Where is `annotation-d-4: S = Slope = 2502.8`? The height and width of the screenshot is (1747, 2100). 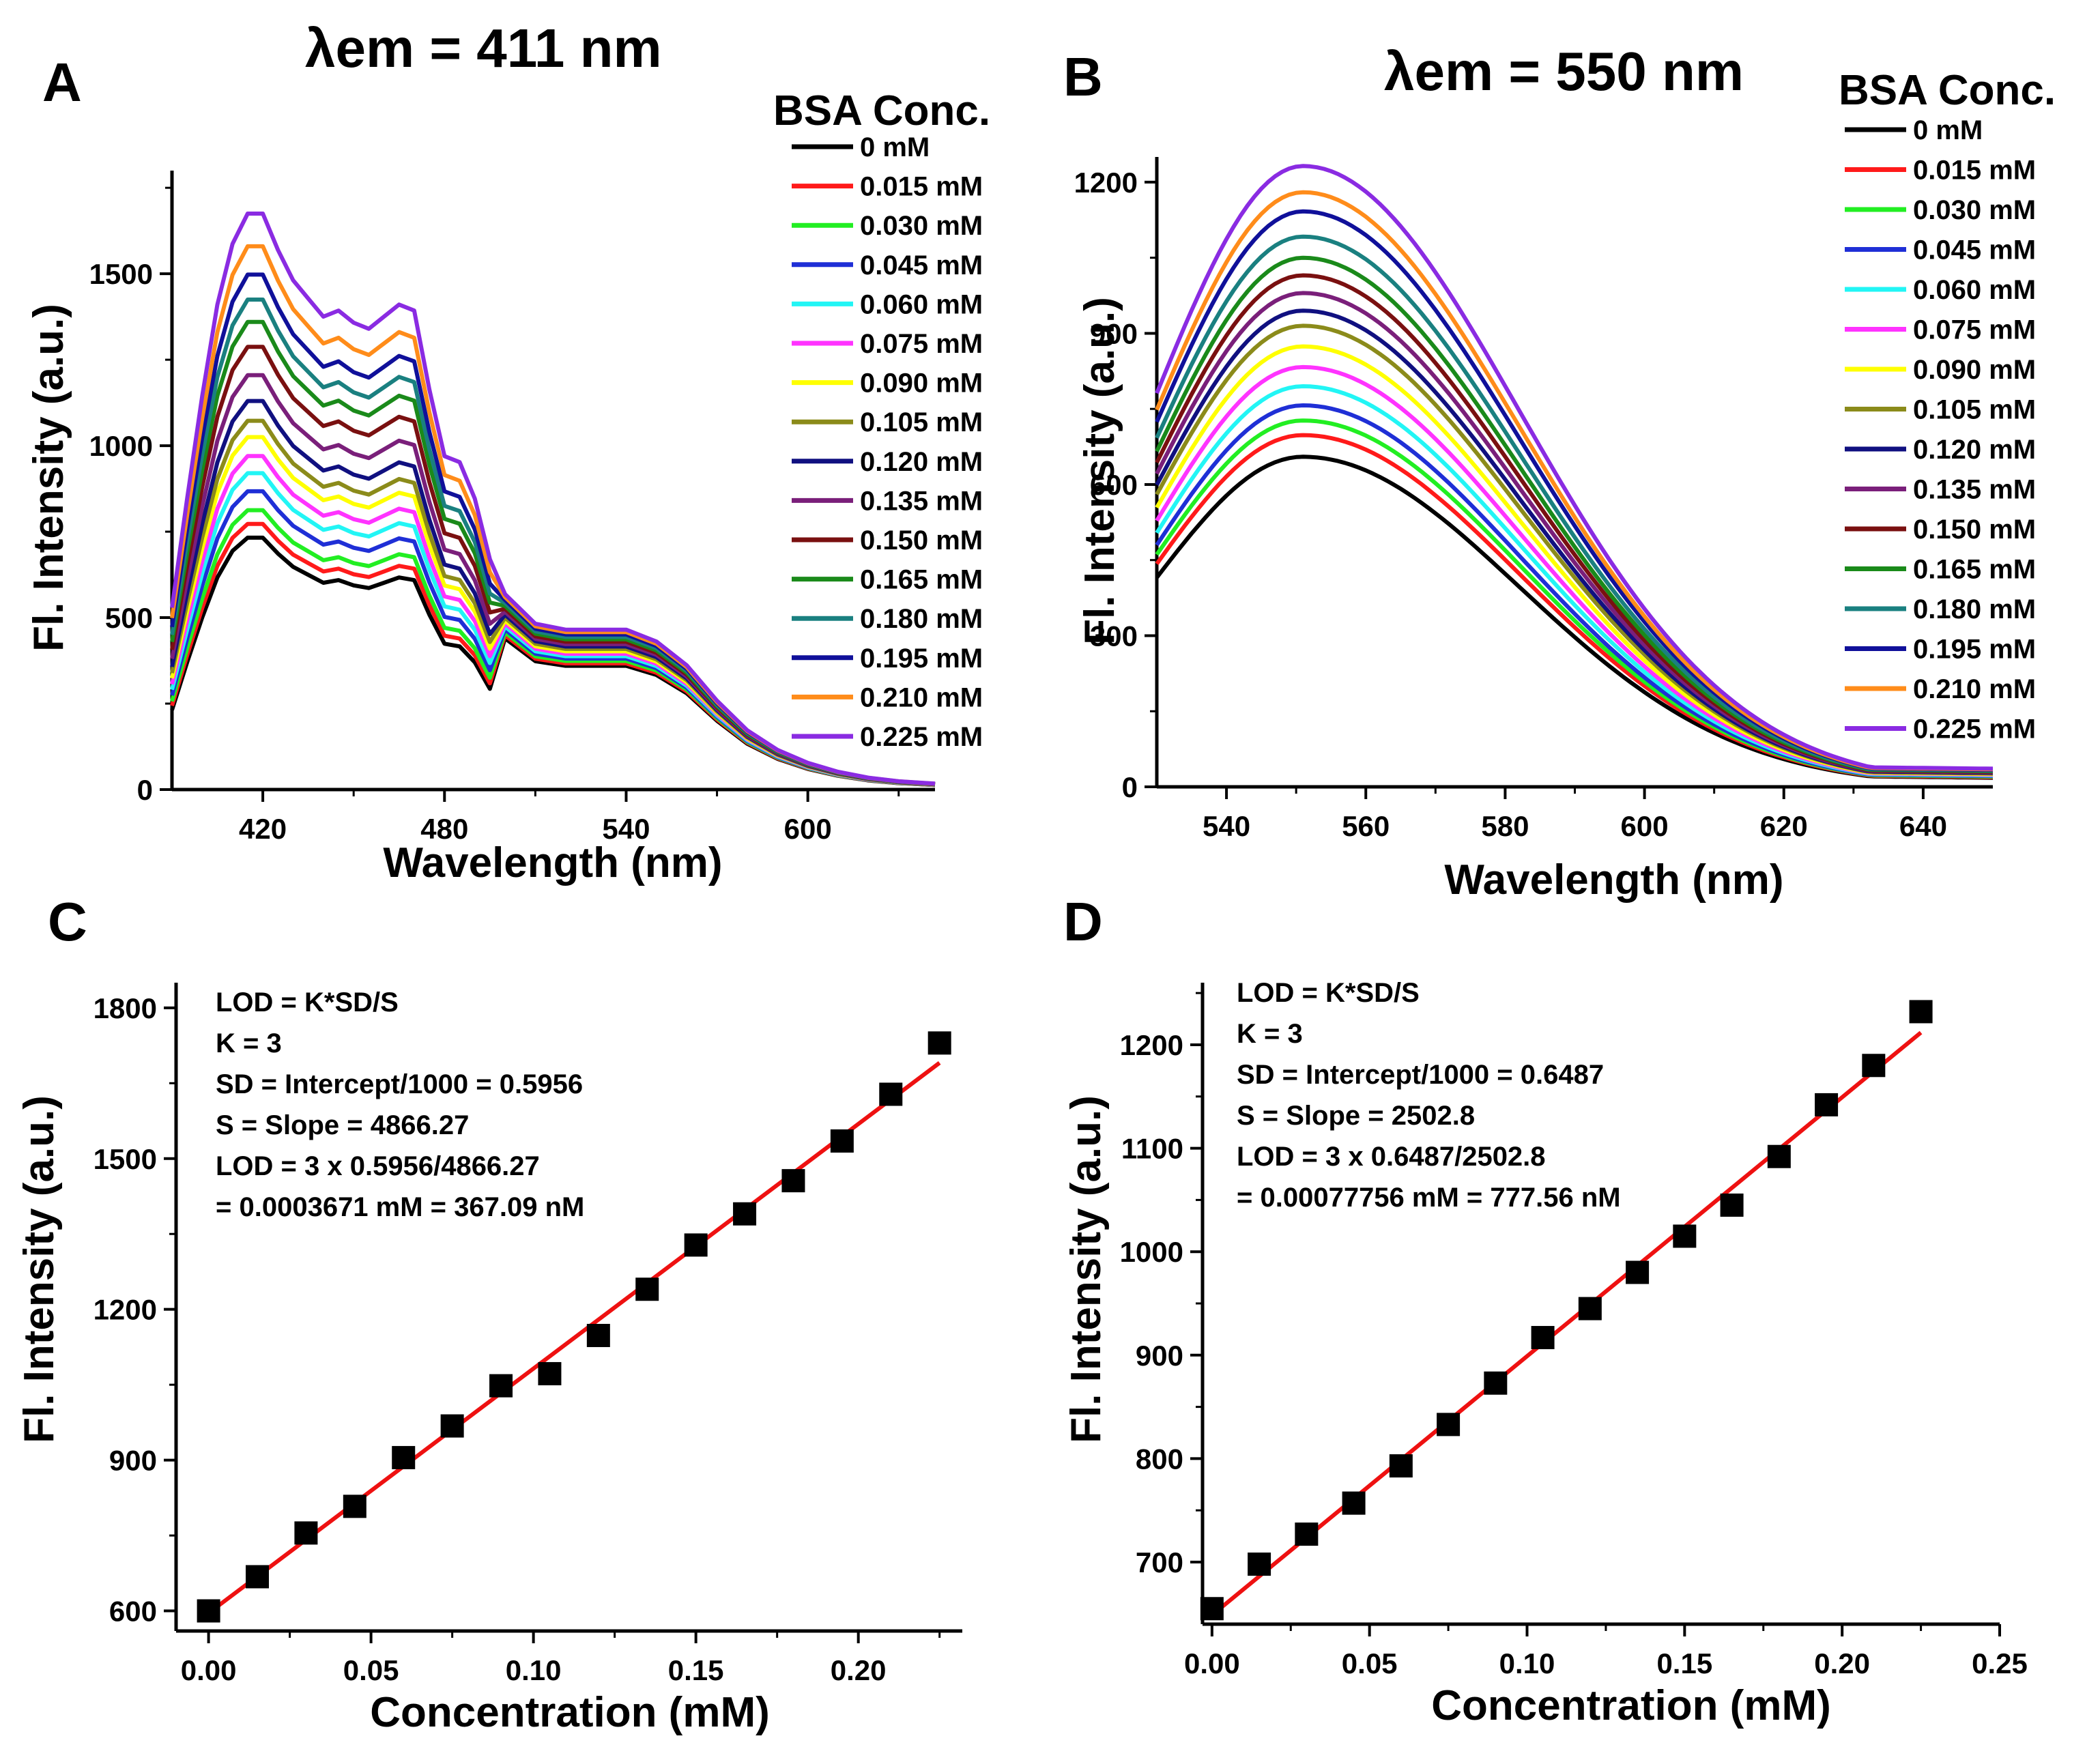
annotation-d-4: S = Slope = 2502.8 is located at coordinates (1356, 1116).